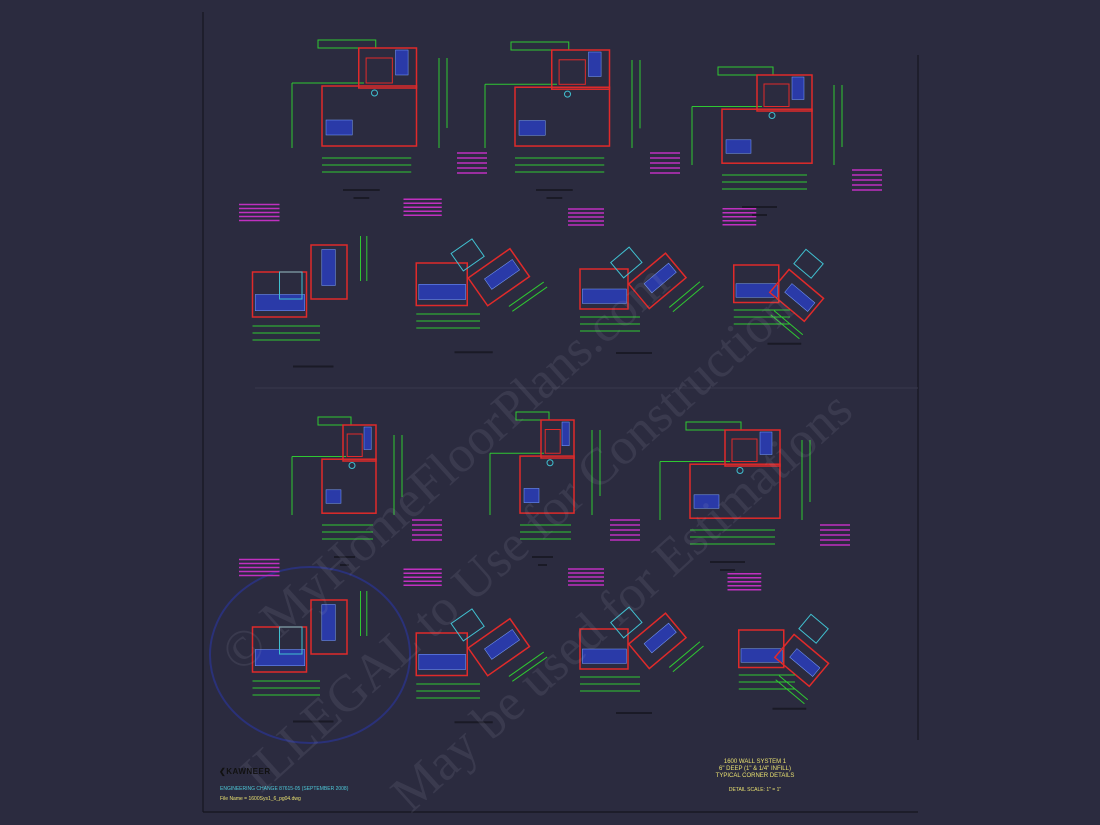  Describe the element at coordinates (755, 762) in the screenshot. I see `title-line1: 1600 WALL SYSTEM 1` at that location.